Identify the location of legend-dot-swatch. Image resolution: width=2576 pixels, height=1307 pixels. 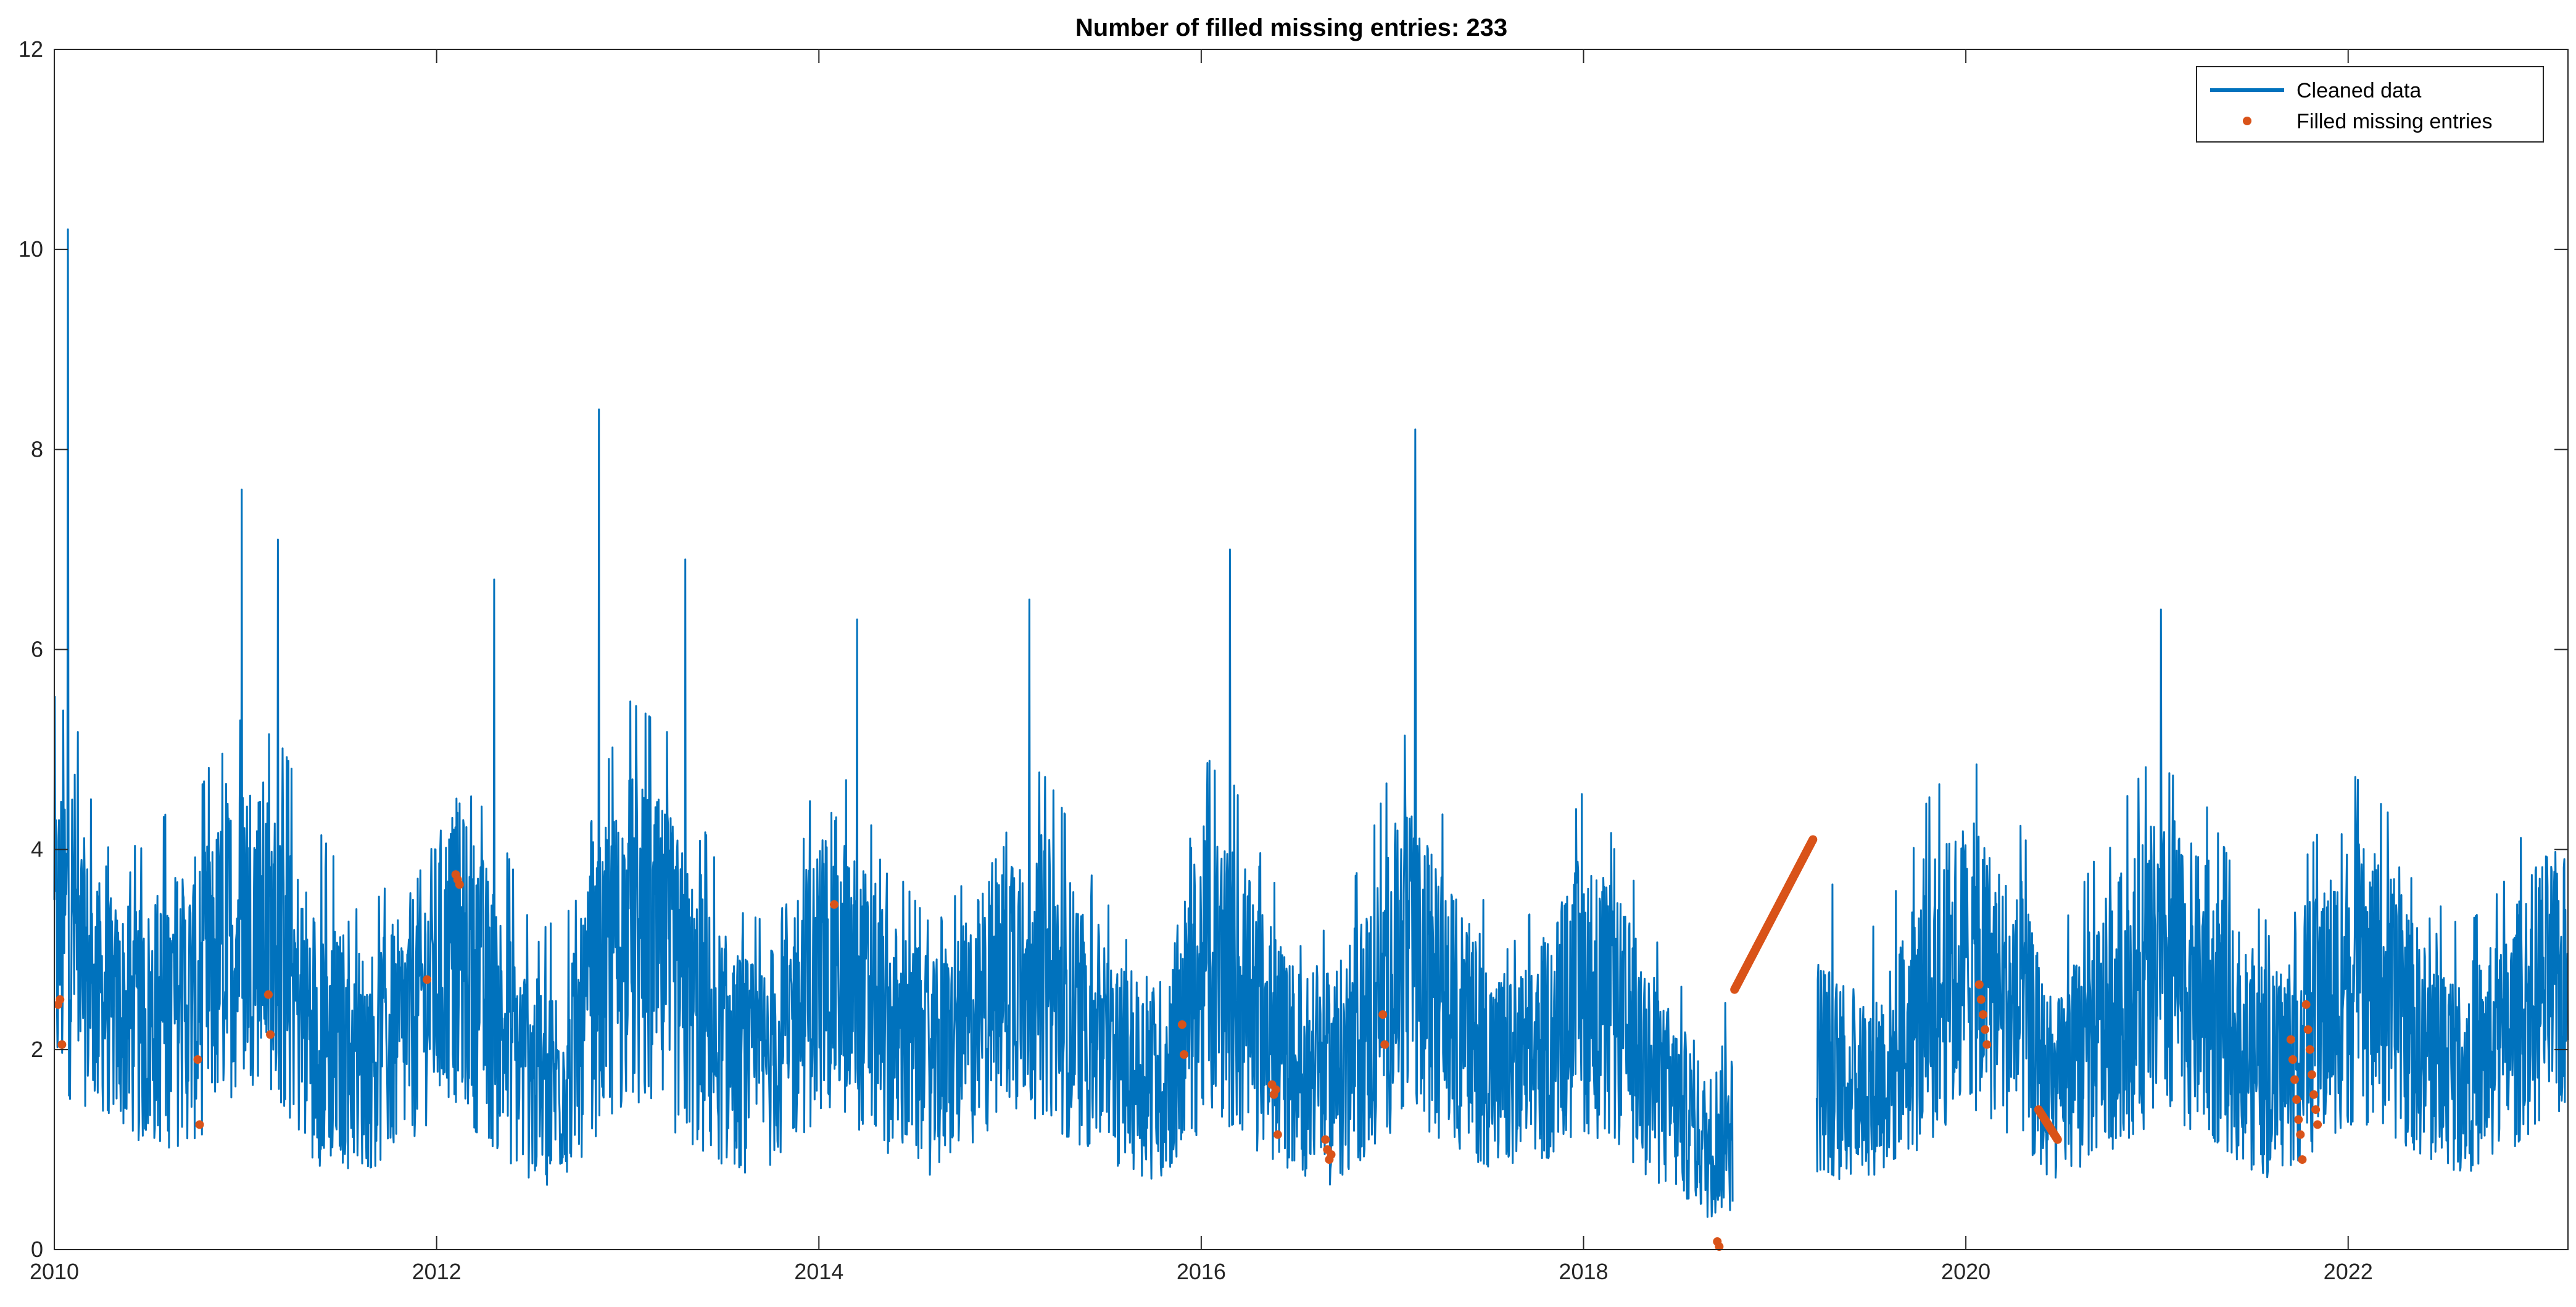
(2247, 121).